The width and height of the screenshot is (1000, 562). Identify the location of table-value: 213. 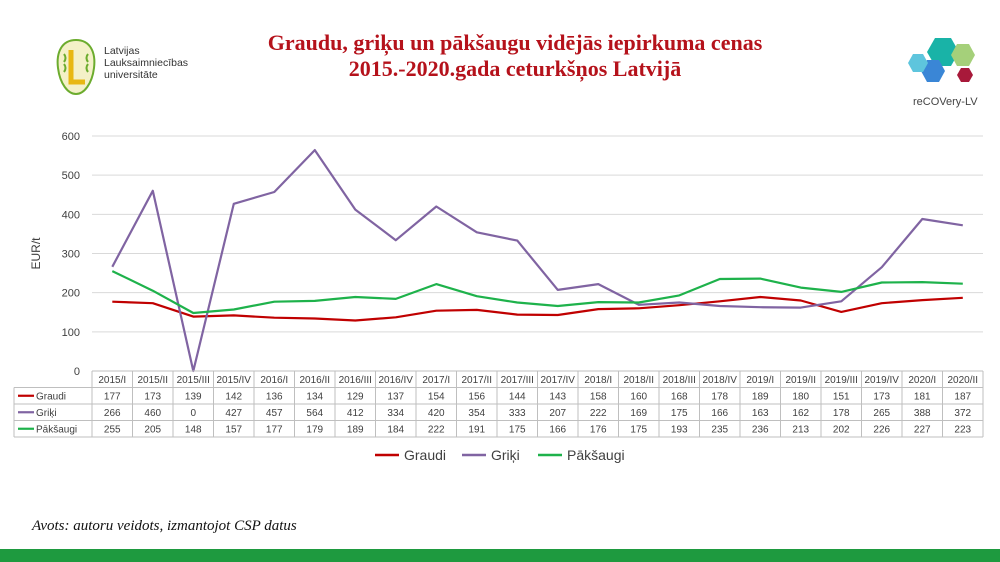
(800, 430).